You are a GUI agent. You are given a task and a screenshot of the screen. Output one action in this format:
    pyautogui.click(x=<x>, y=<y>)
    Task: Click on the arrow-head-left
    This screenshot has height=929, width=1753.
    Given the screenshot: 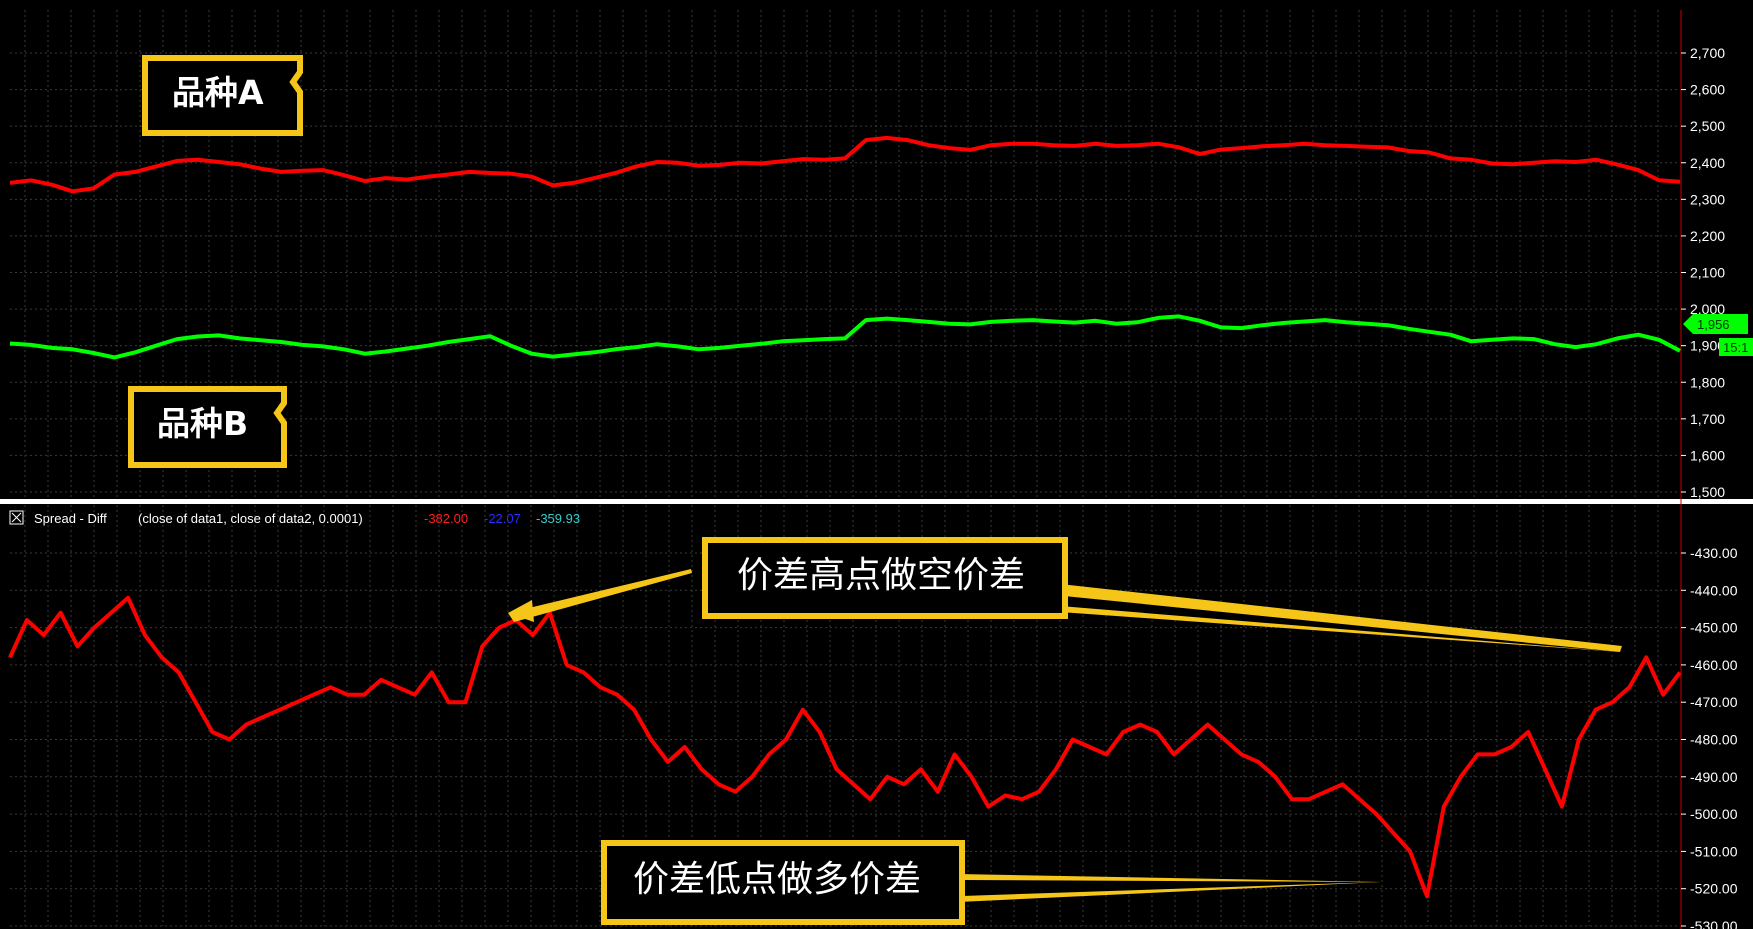 What is the action you would take?
    pyautogui.click(x=521, y=611)
    